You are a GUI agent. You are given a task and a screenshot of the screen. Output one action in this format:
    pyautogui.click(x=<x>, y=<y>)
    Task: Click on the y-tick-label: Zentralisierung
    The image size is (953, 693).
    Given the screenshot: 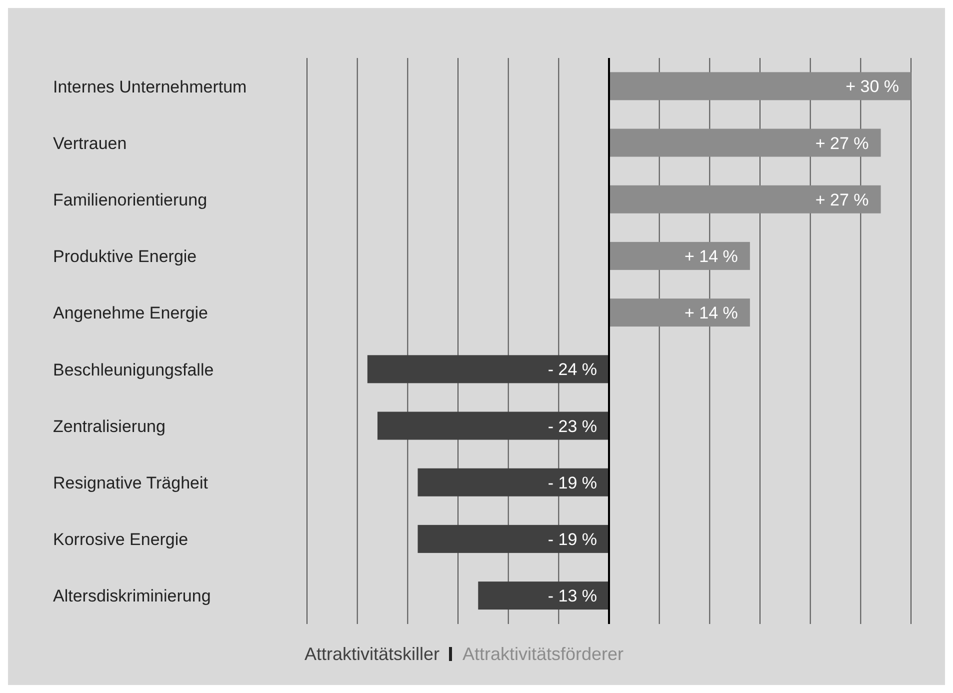 What is the action you would take?
    pyautogui.click(x=109, y=426)
    